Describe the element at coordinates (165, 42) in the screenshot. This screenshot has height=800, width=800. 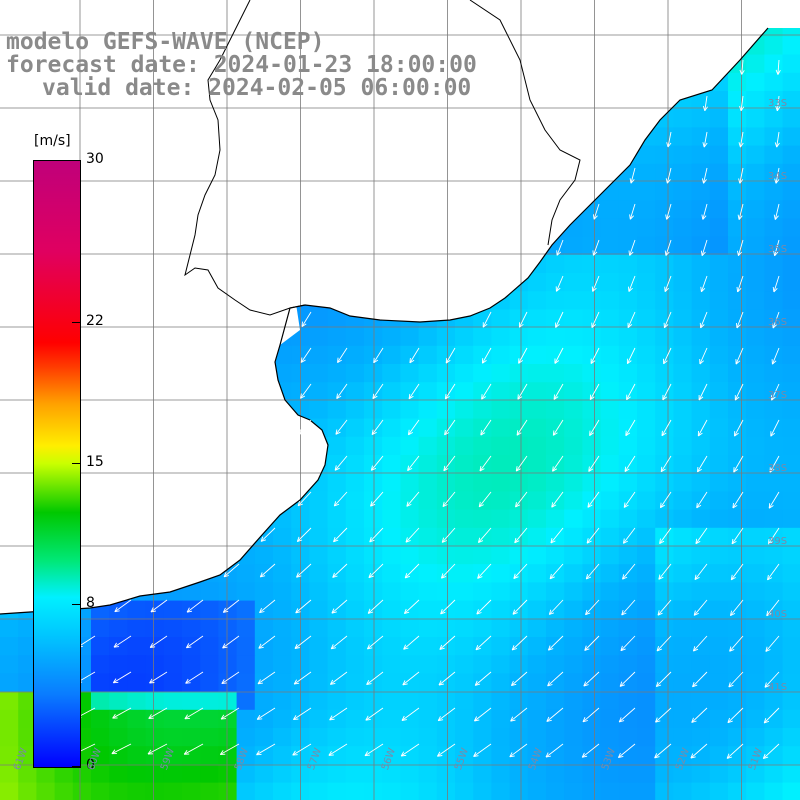
I see `model-title: modelo GEFS-WAVE (NCEP)` at that location.